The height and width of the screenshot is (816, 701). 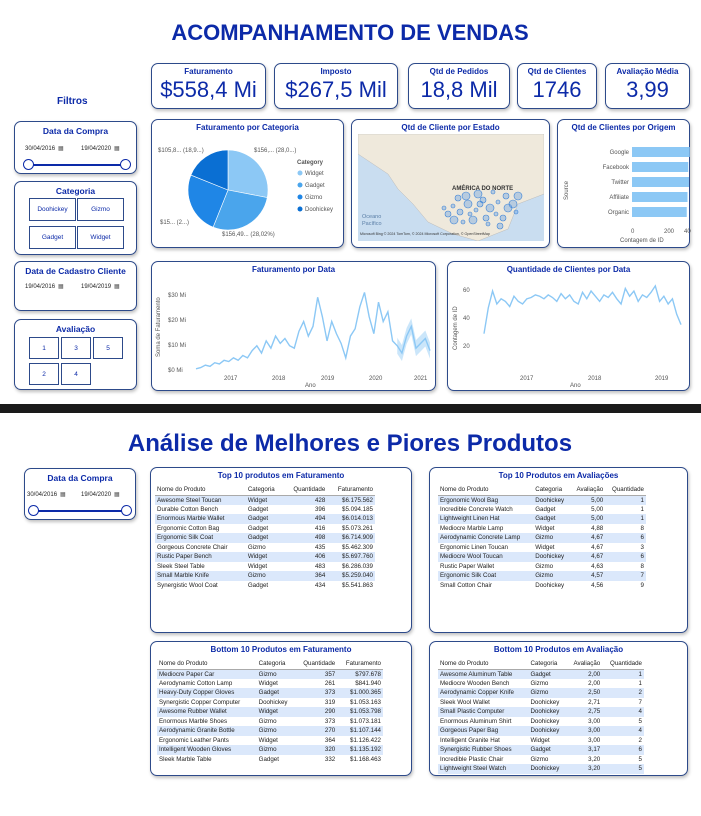 What do you see at coordinates (542, 576) in the screenshot?
I see `table-row: Ergonomic Silk Coat Gizmo 4,57 7` at bounding box center [542, 576].